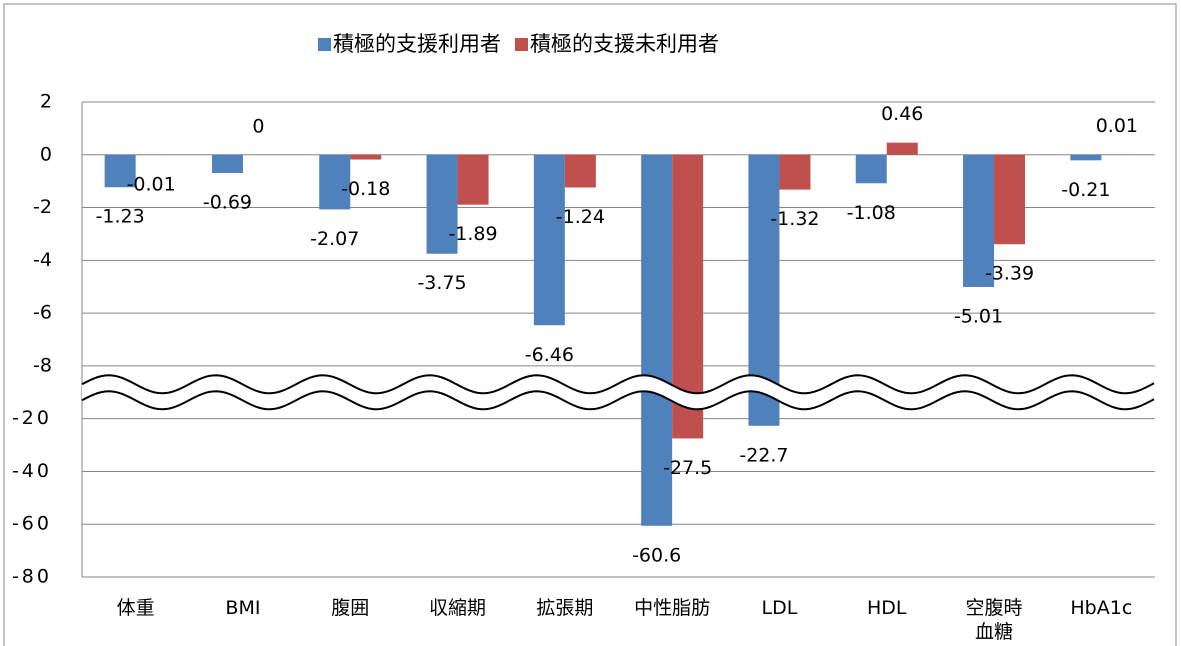 This screenshot has width=1181, height=646. Describe the element at coordinates (580, 217) in the screenshot. I see `value-label: -1.24` at that location.